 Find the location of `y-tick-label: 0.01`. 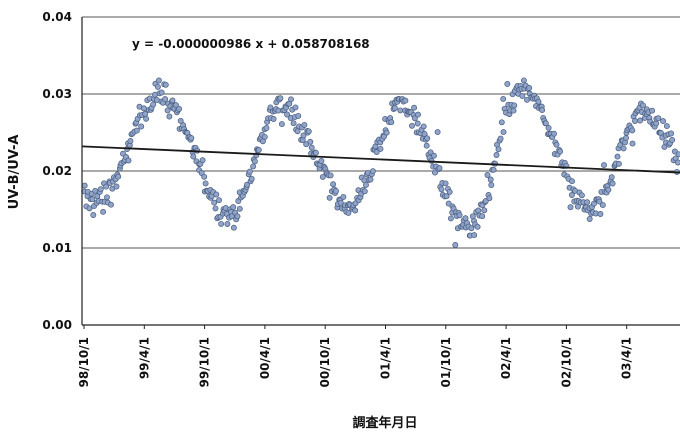

y-tick-label: 0.01 is located at coordinates (57, 248).